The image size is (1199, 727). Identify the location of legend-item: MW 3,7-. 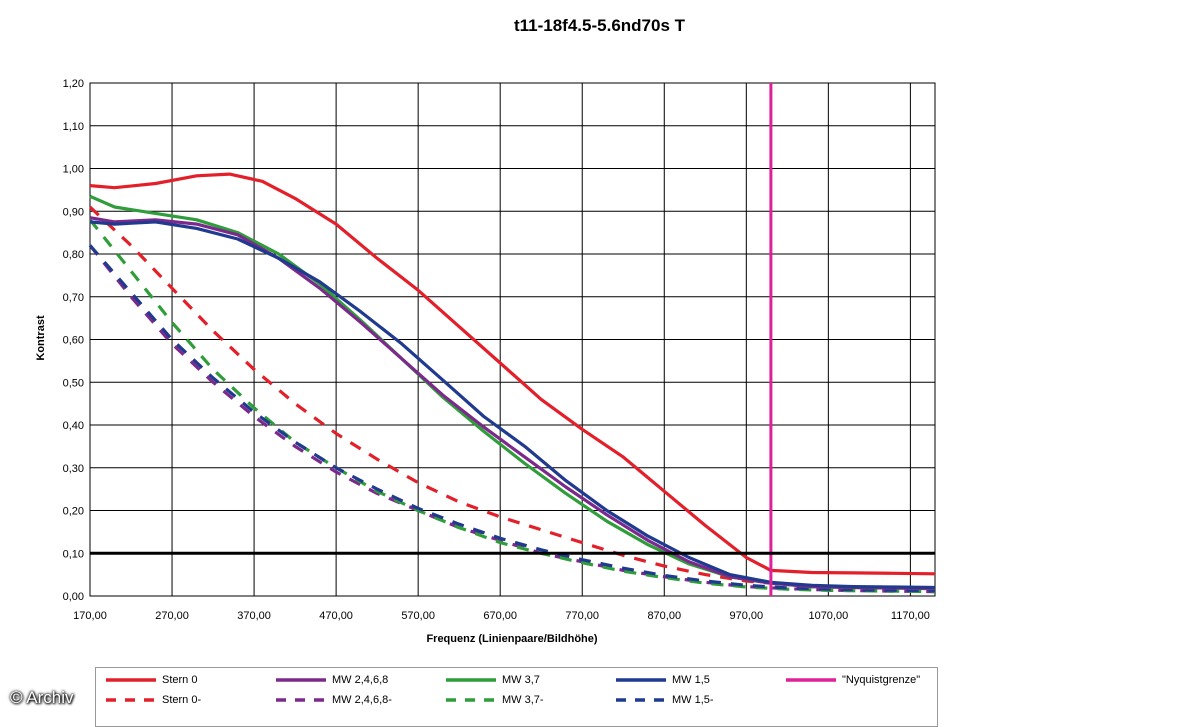
(494, 700).